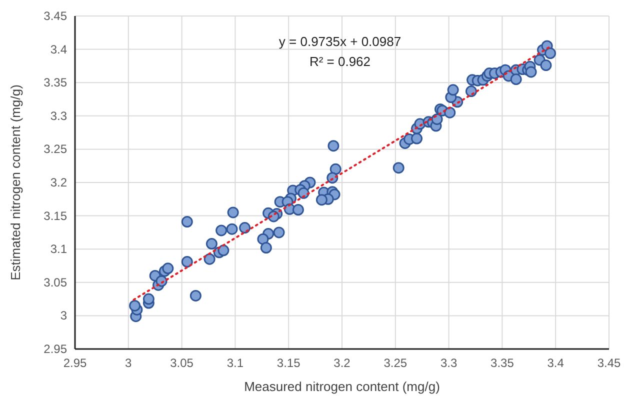  Describe the element at coordinates (555, 363) in the screenshot. I see `x-tick-label: 3.4` at that location.